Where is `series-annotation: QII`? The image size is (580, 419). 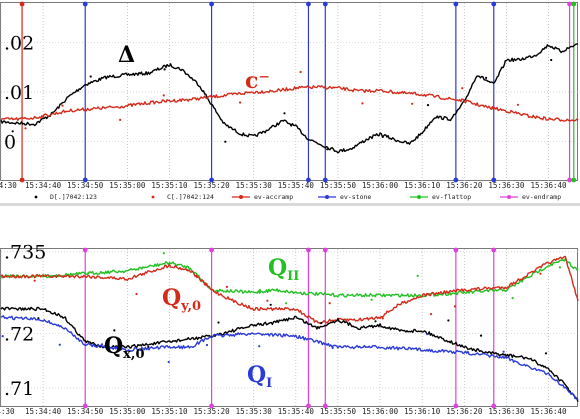 series-annotation: QII is located at coordinates (283, 269).